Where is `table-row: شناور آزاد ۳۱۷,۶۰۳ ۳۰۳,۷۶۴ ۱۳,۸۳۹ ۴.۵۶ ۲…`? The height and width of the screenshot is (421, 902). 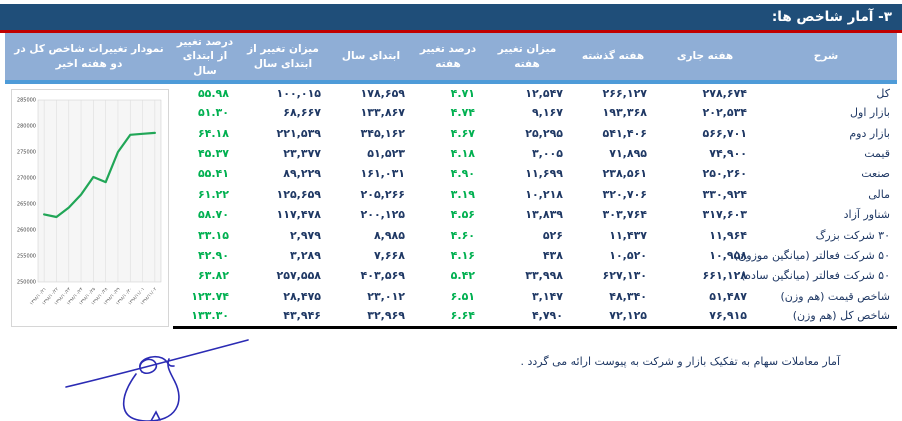 table-row: شناور آزاد ۳۱۷,۶۰۳ ۳۰۳,۷۶۴ ۱۳,۸۳۹ ۴.۵۶ ۲… is located at coordinates (451, 214).